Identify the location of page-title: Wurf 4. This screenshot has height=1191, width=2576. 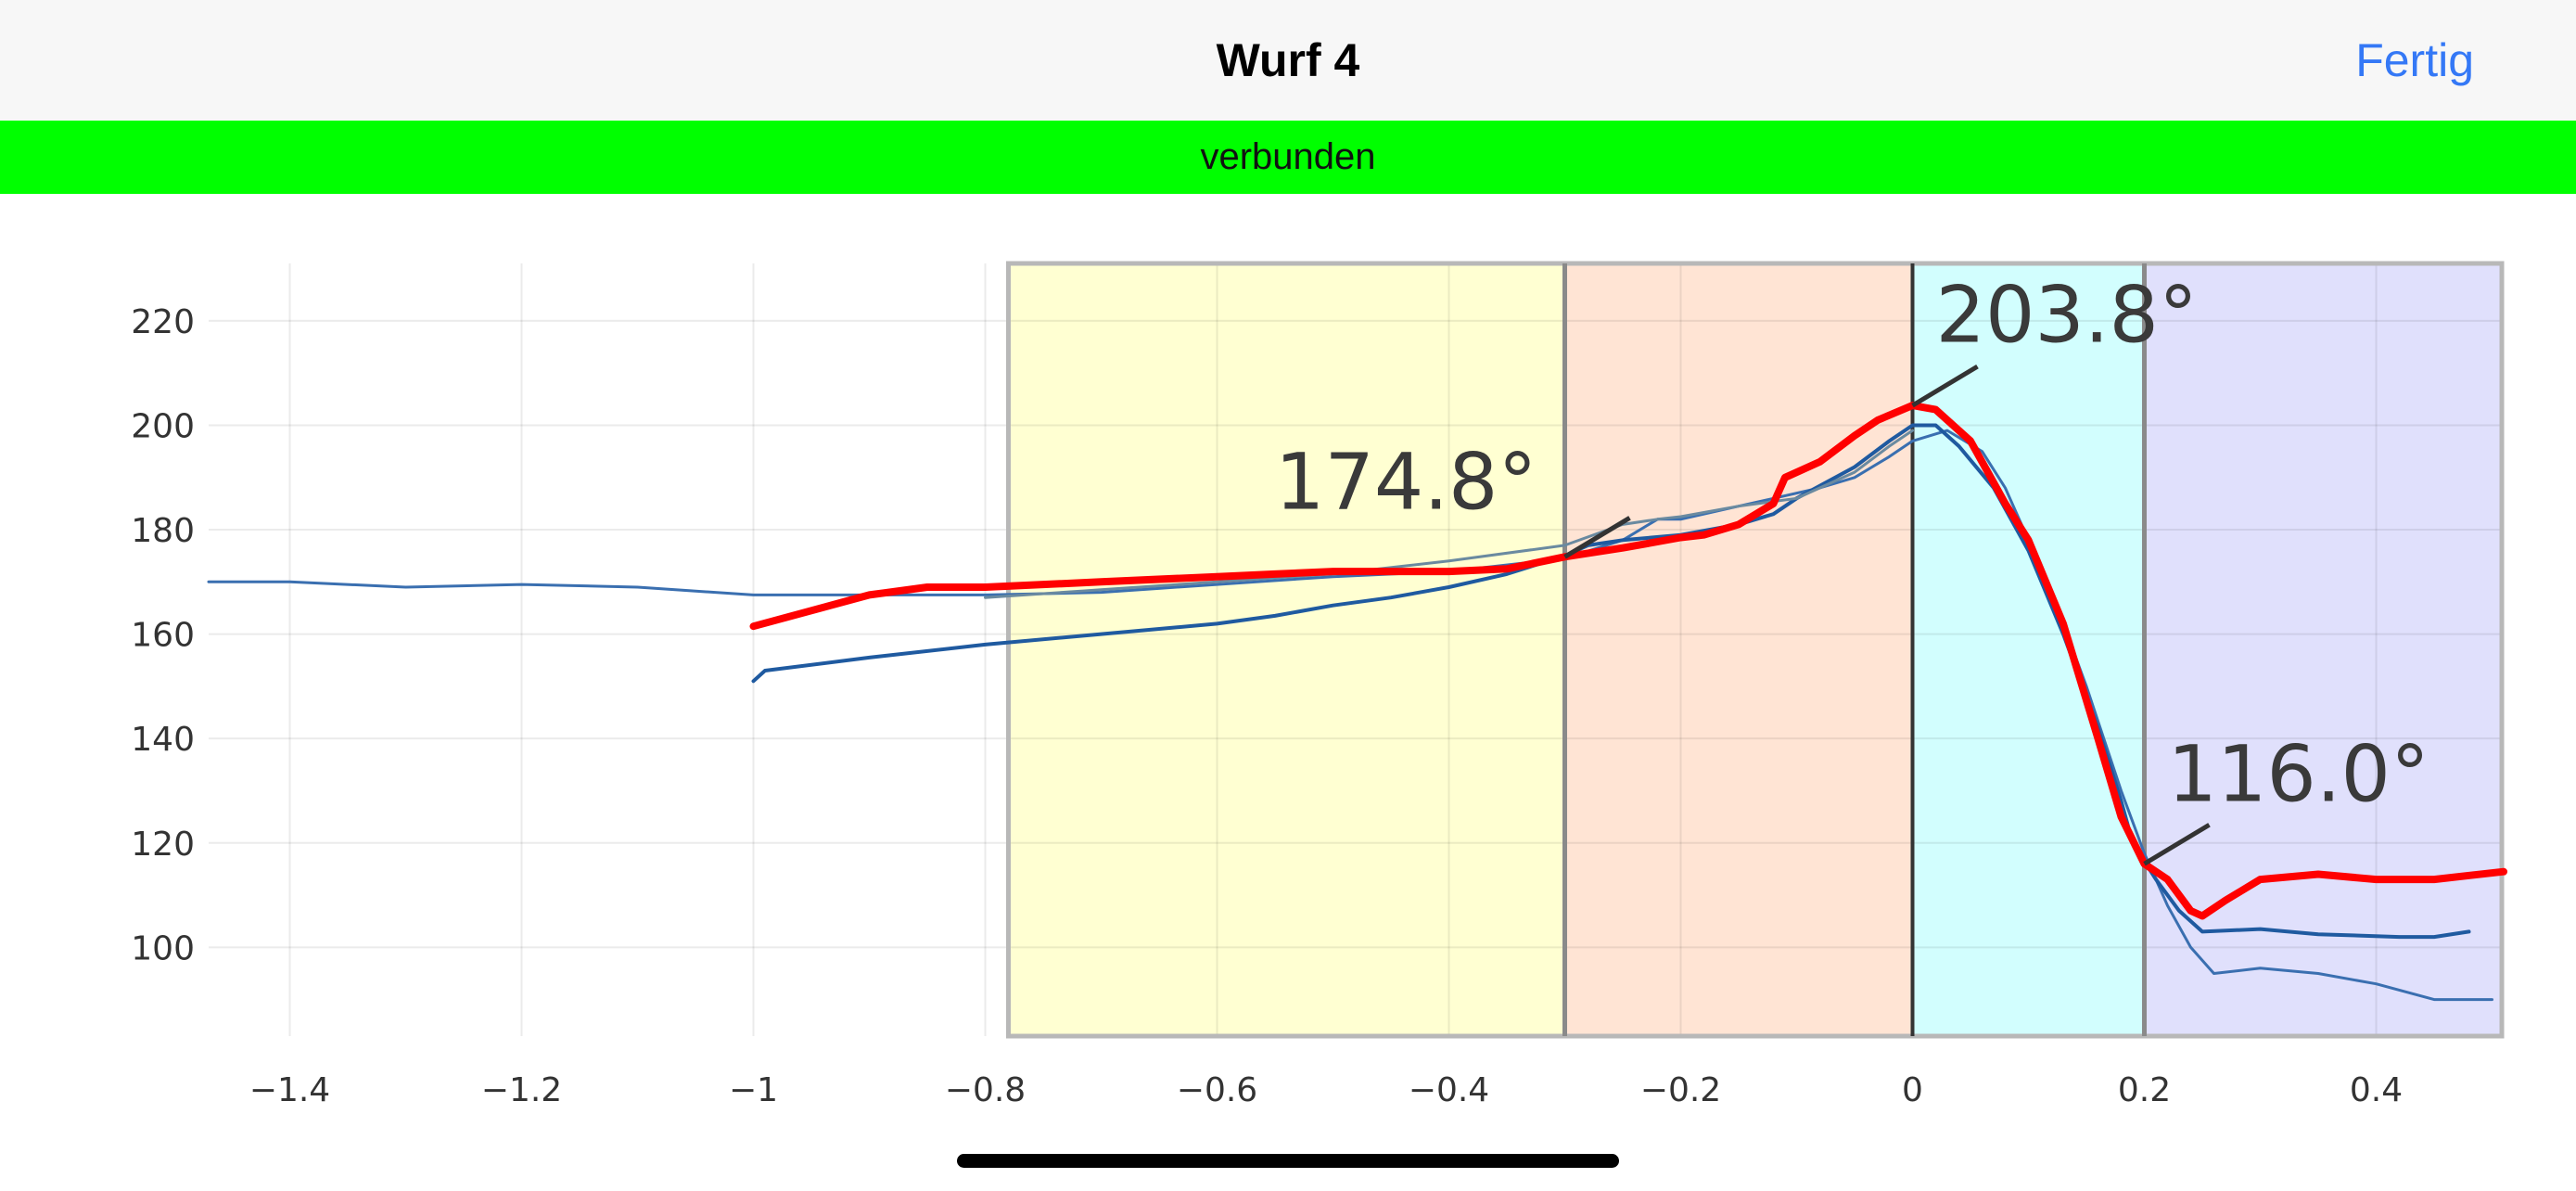
(1288, 60).